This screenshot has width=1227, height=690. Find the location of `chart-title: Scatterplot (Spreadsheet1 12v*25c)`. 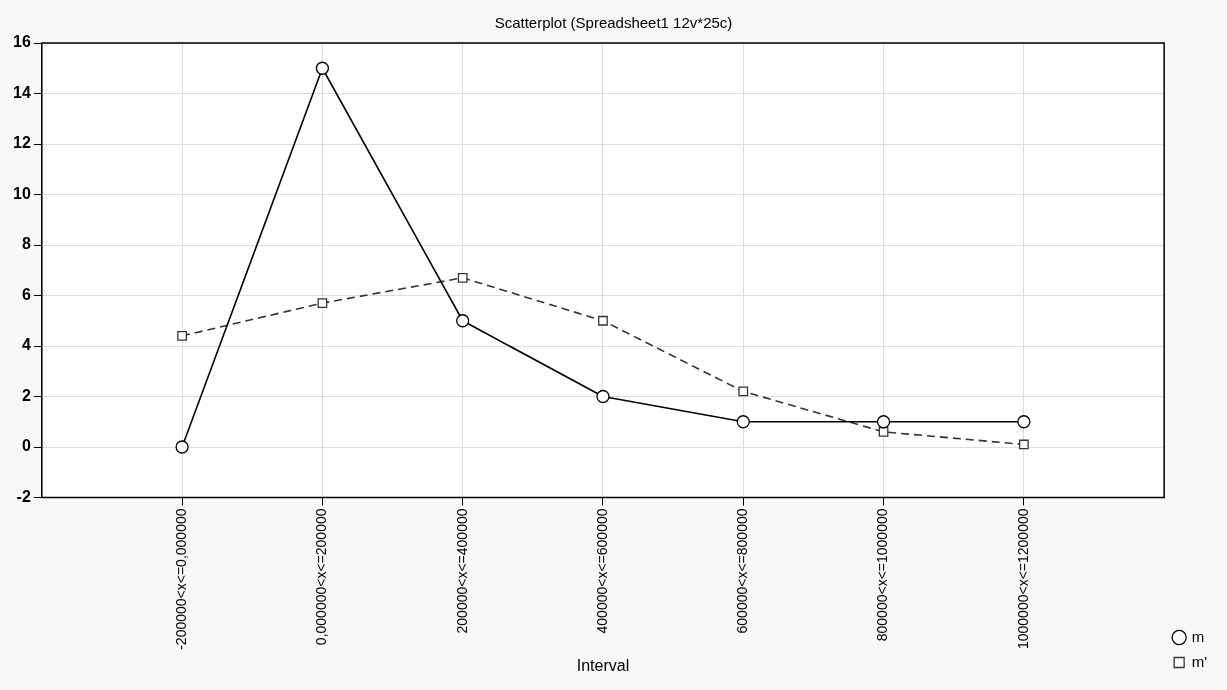

chart-title: Scatterplot (Spreadsheet1 12v*25c) is located at coordinates (613, 23).